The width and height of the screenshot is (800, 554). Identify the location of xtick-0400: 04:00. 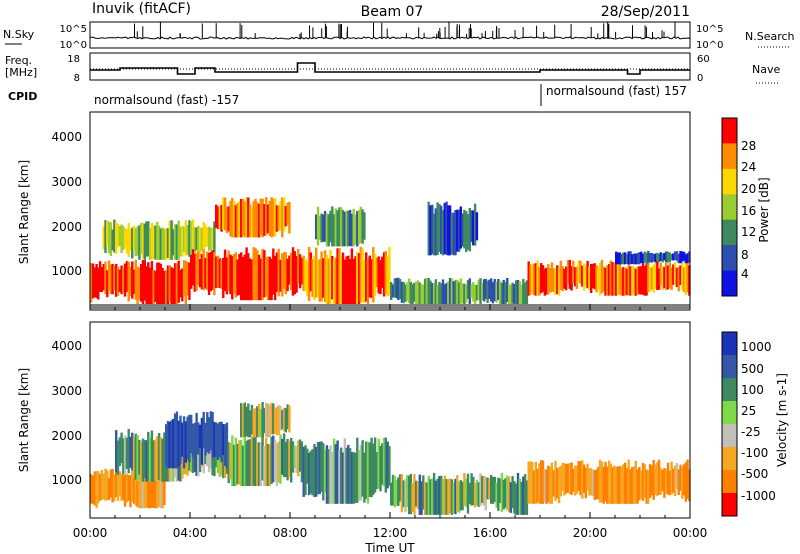
(190, 533).